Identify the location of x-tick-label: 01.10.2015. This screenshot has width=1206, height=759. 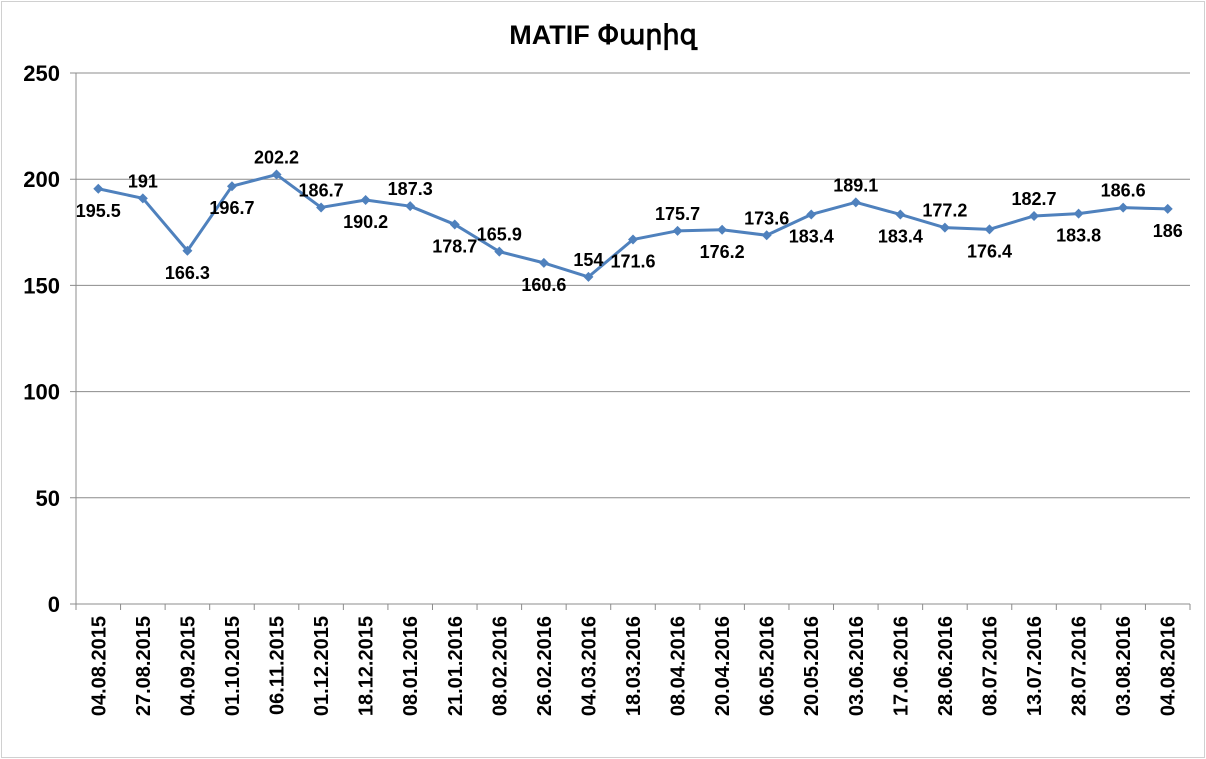
(233, 666).